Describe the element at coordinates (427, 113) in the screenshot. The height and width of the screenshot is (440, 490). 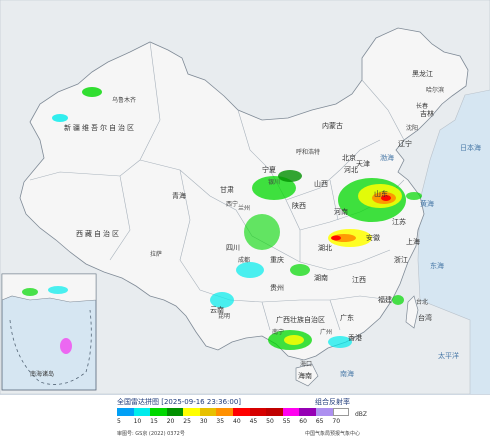
I see `label-jilin: 吉林` at that location.